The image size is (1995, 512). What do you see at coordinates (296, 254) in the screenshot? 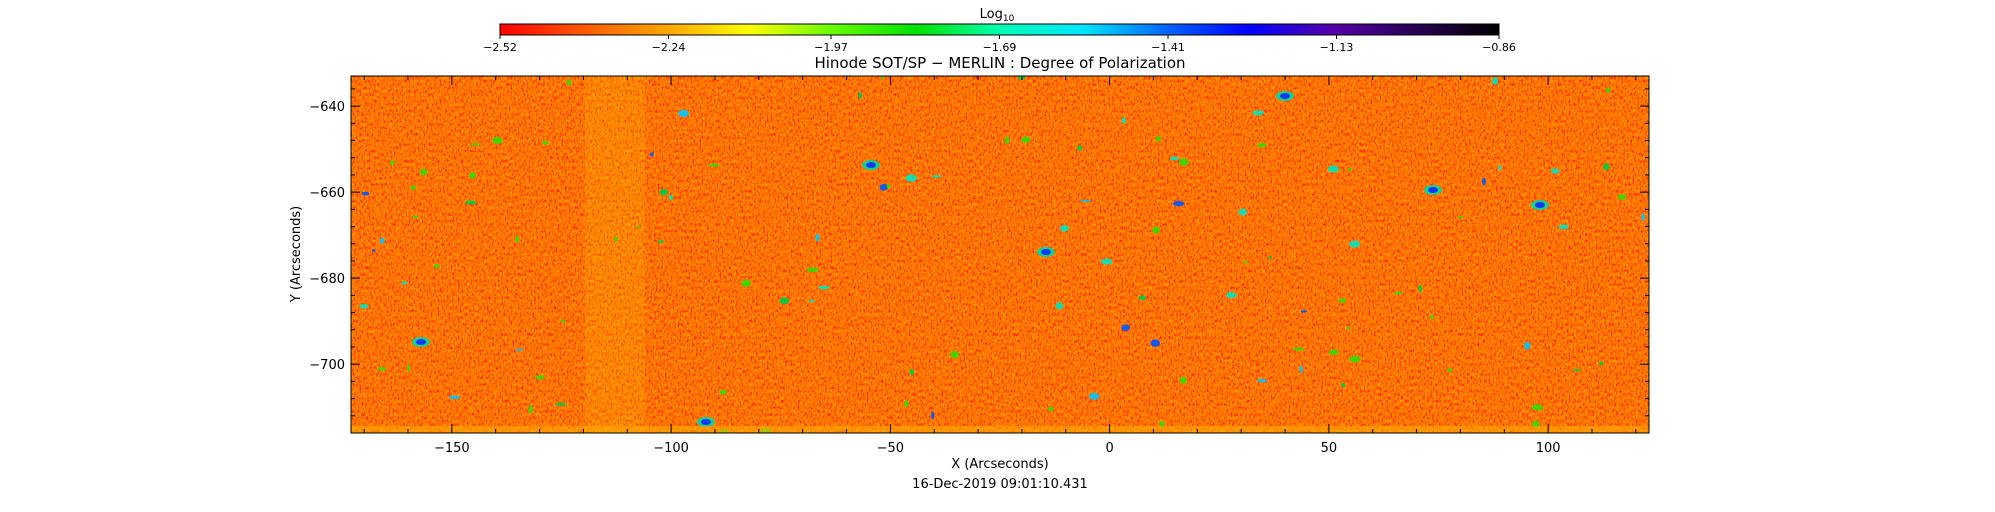
I see `y-axis-label: Y (Arcseconds)` at bounding box center [296, 254].